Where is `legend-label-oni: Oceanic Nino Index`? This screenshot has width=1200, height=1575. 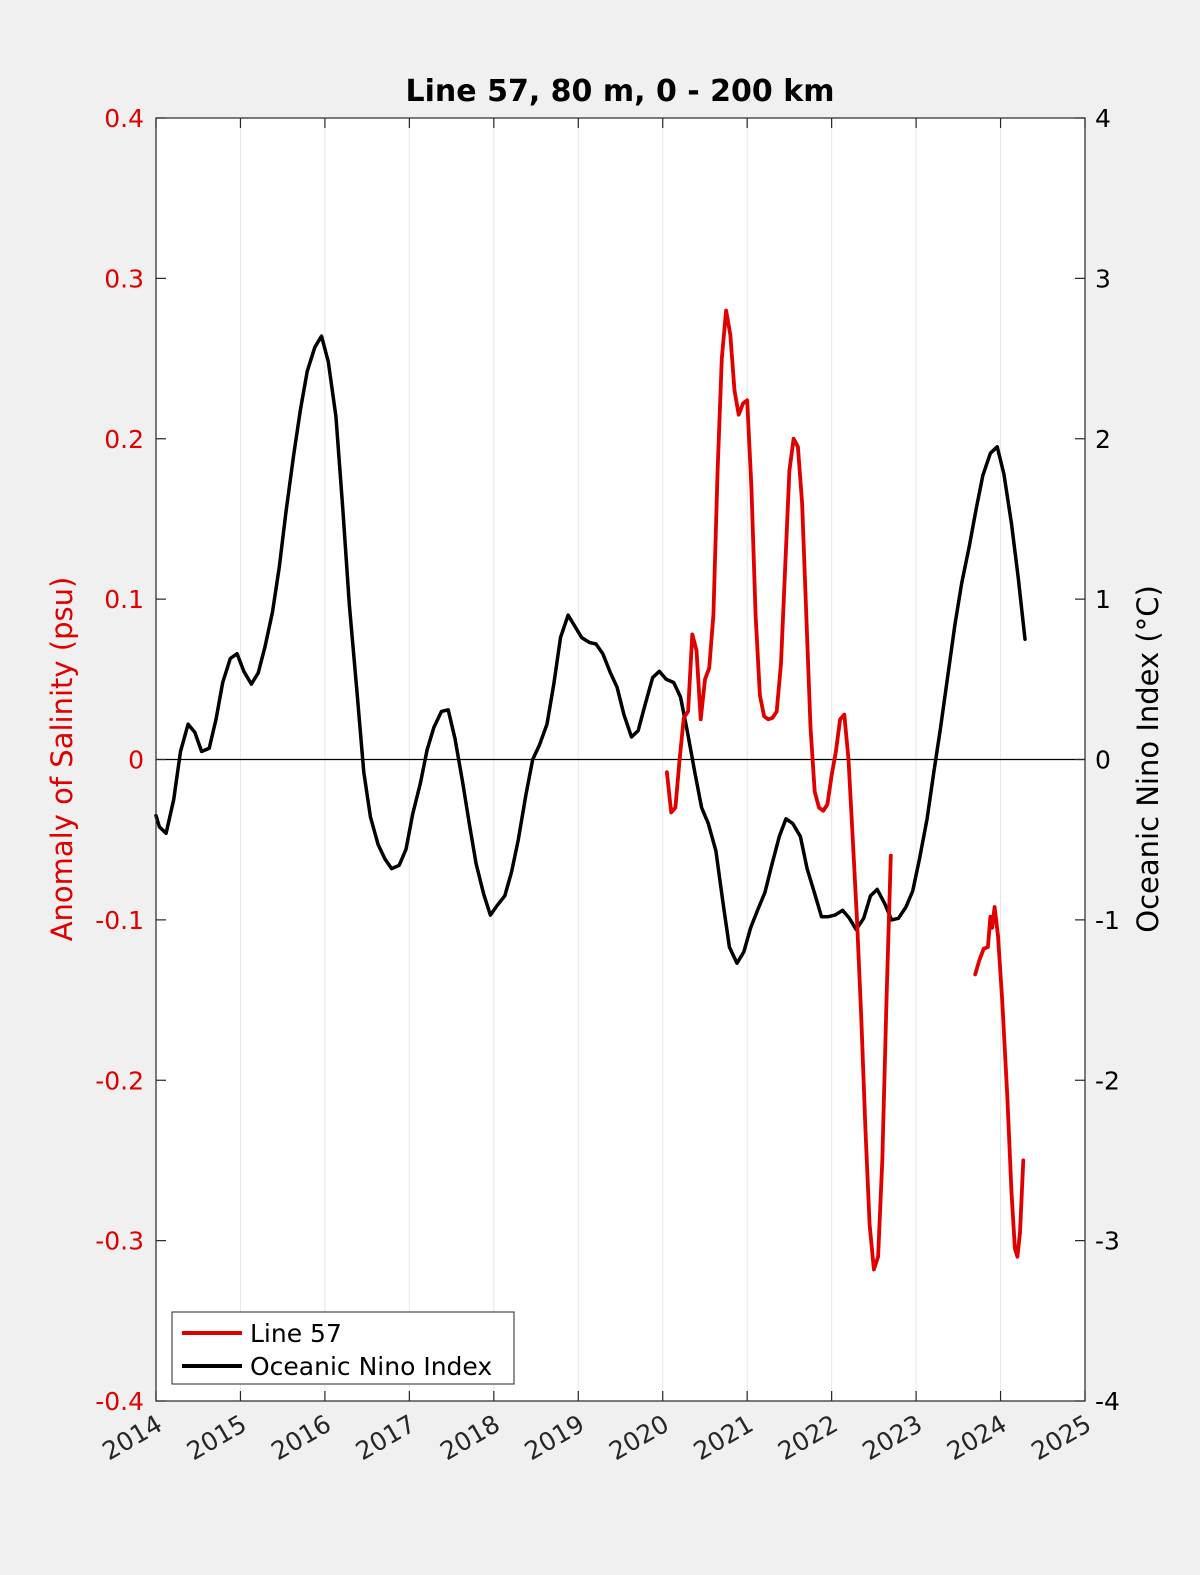
legend-label-oni: Oceanic Nino Index is located at coordinates (371, 1366).